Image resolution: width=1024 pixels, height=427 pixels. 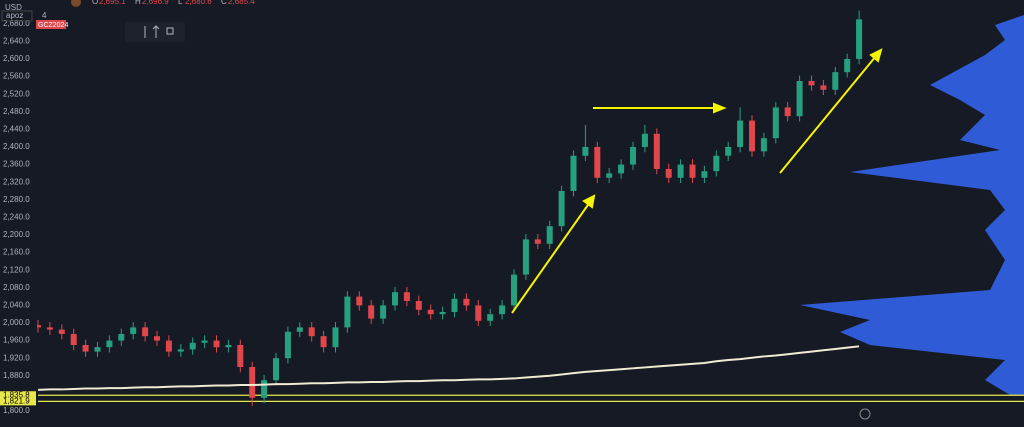 I want to click on y-tick-label: 2,360.0, so click(x=16, y=164).